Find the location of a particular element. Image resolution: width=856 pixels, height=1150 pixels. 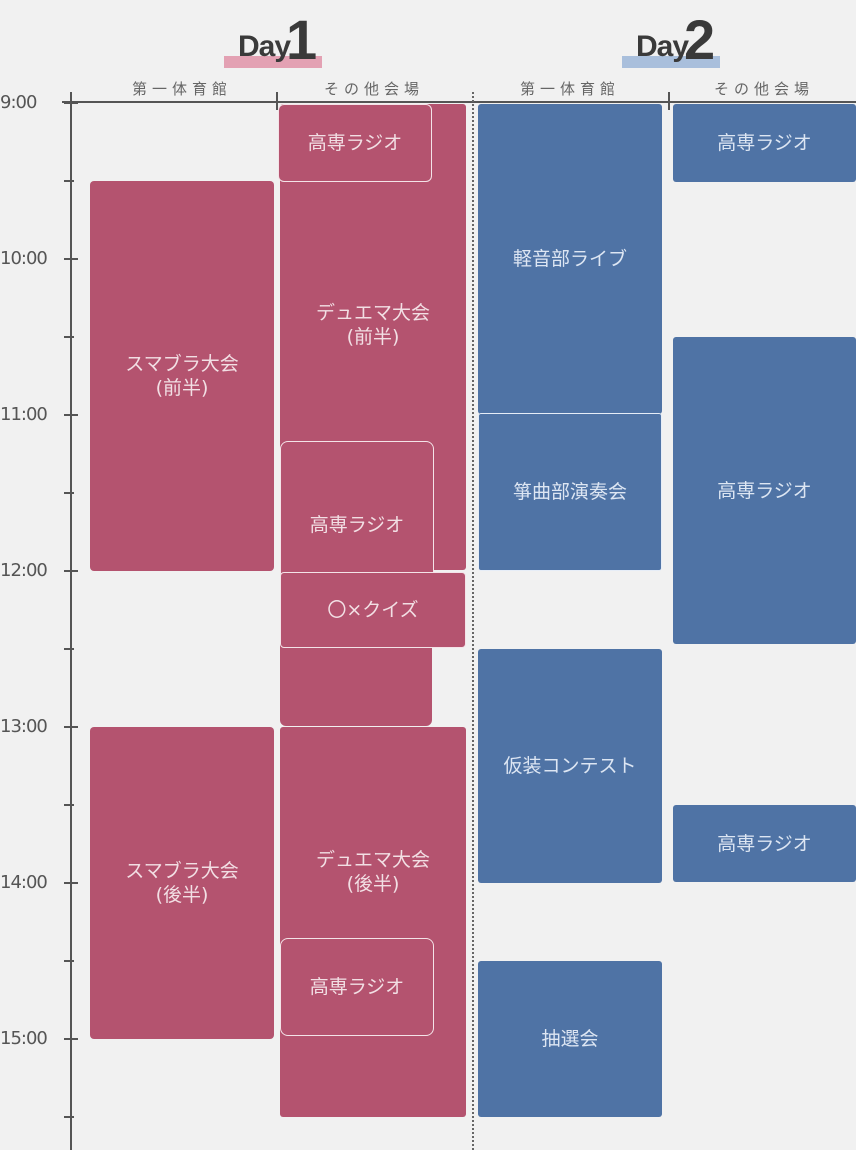

event-label: スマブラ大会 (前半) is located at coordinates (182, 376).